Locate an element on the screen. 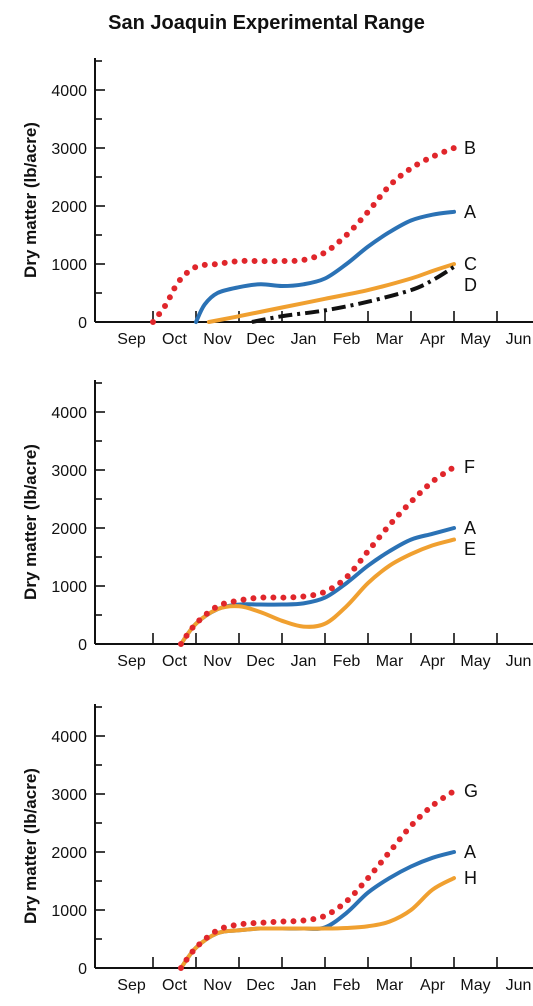 The image size is (533, 1006). series-line-F is located at coordinates (317, 555).